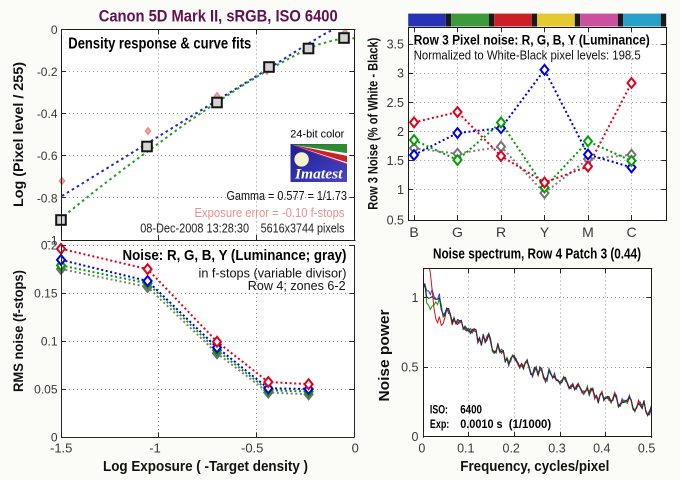  I want to click on svg-text: Frequency, cycles/pixel, so click(534, 466).